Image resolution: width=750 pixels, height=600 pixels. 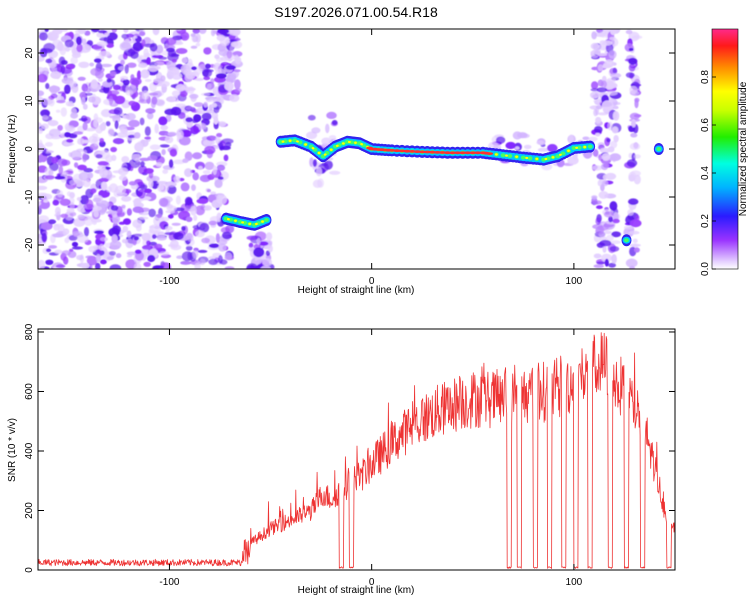 I want to click on y-tick-label: 400, so click(x=29, y=450).